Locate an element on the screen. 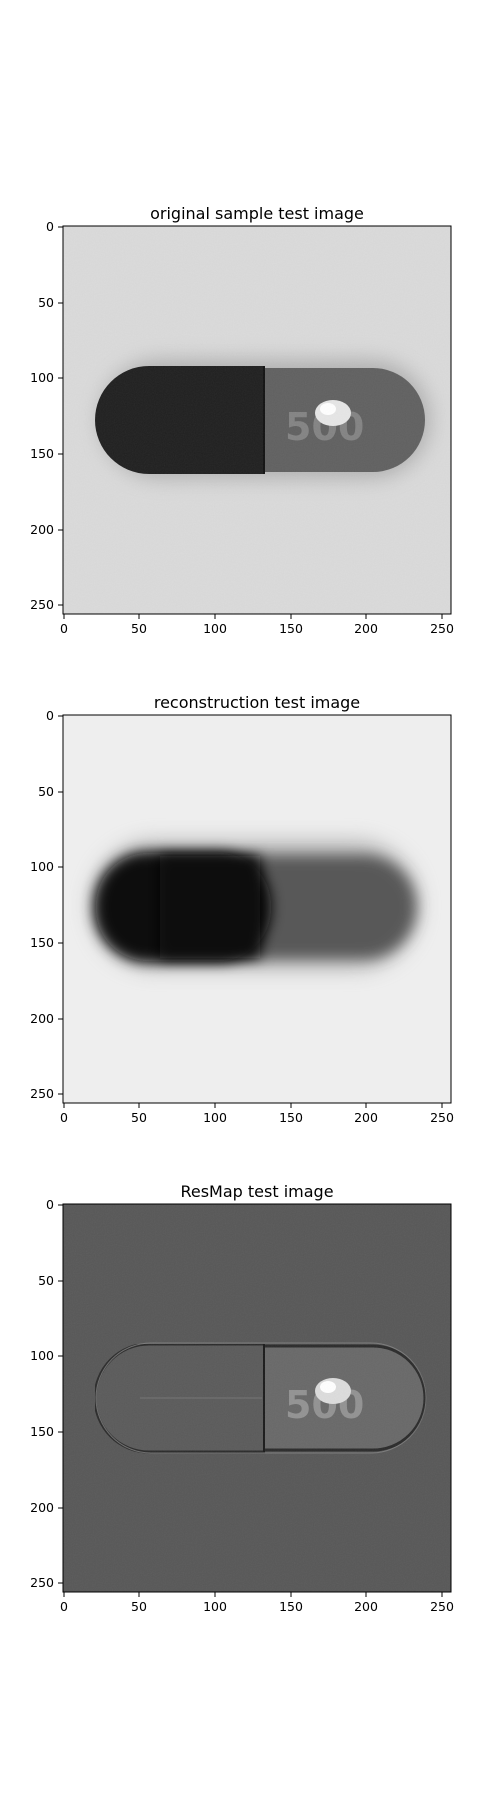 This screenshot has width=500, height=1800. panel-title: reconstruction test image is located at coordinates (257, 702).